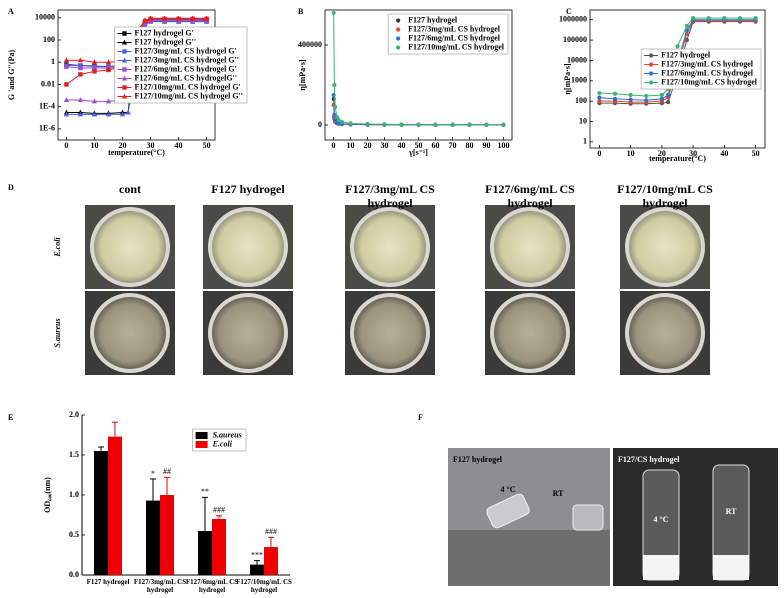 This screenshot has height=598, width=784. What do you see at coordinates (212, 586) in the screenshot?
I see `x-tick-label: F127/6mg/mL CS hydrogel` at bounding box center [212, 586].